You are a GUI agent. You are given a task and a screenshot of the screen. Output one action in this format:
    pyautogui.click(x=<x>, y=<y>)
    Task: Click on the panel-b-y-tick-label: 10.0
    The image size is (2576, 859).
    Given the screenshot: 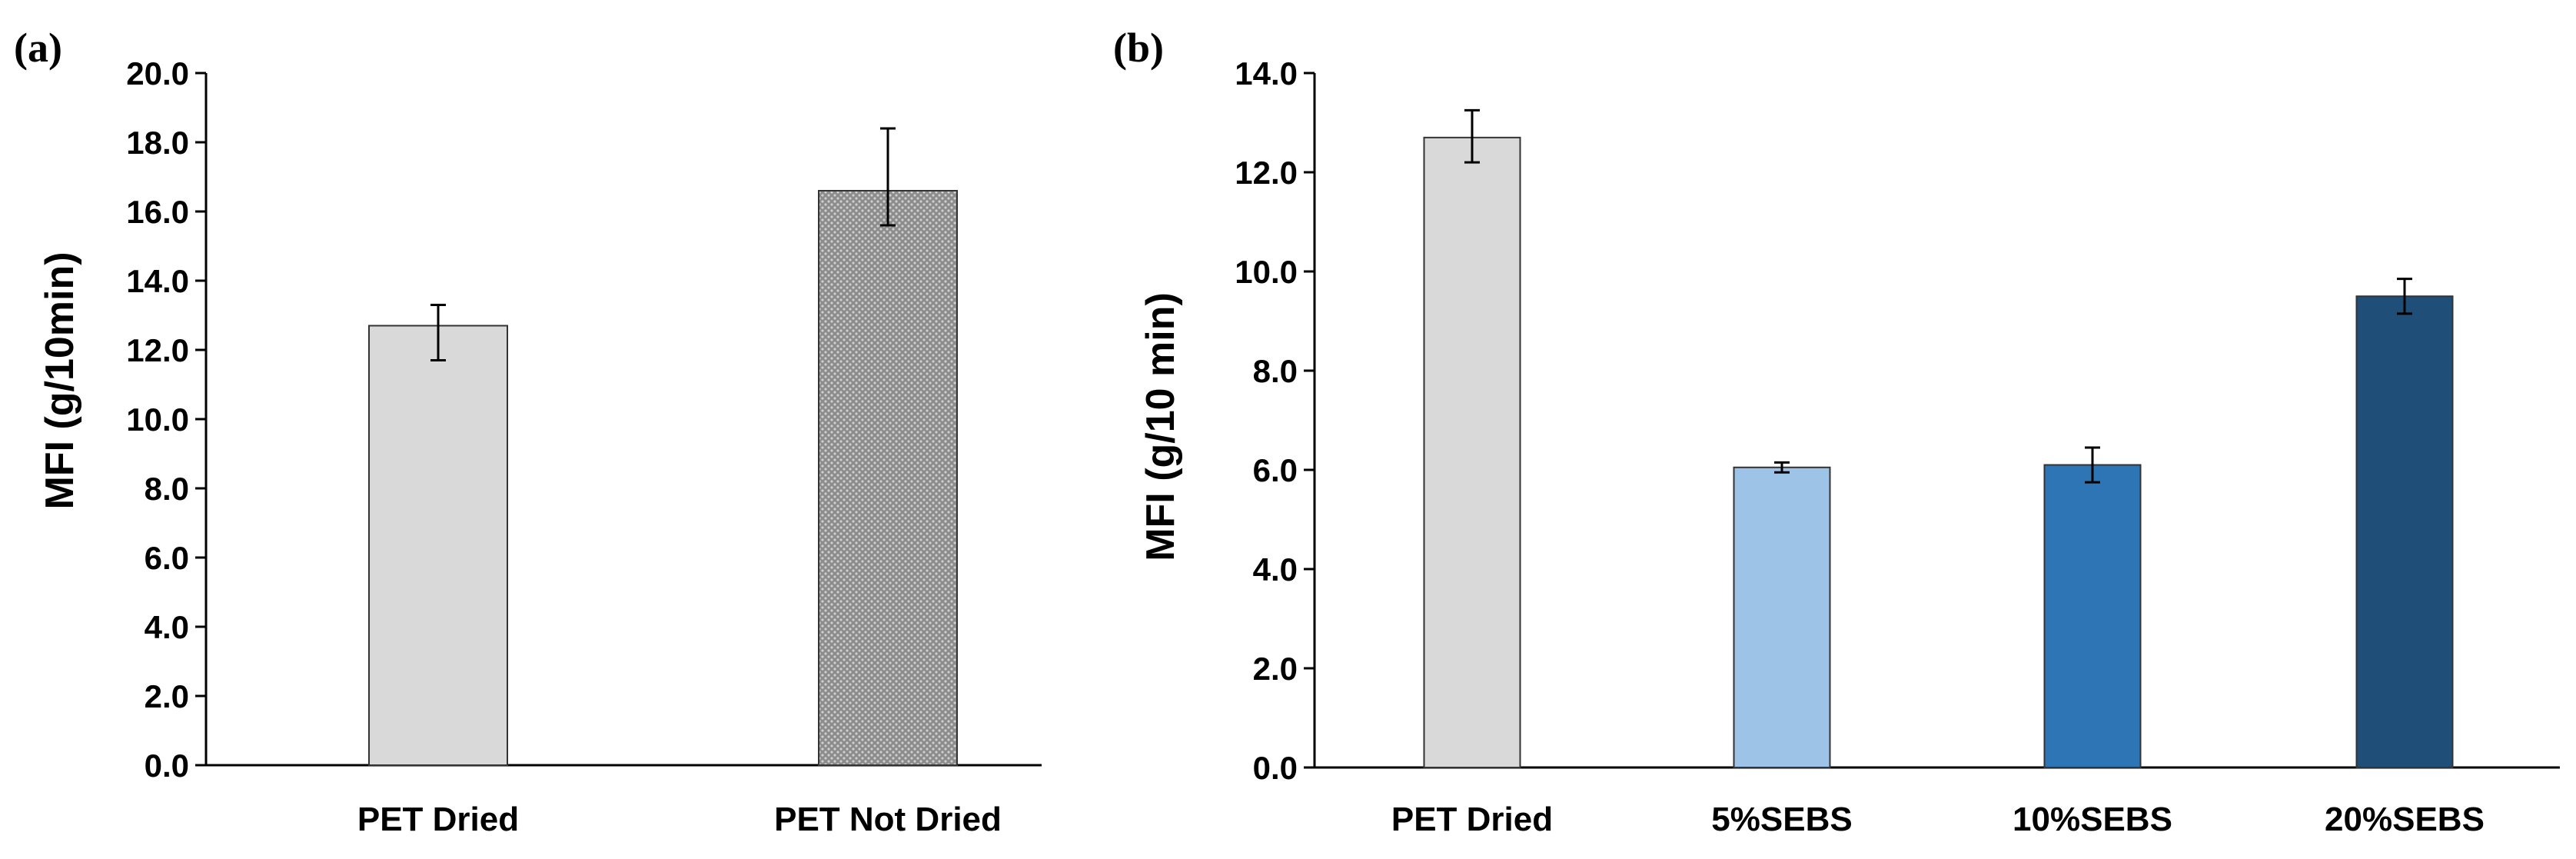 What is the action you would take?
    pyautogui.click(x=1266, y=272)
    